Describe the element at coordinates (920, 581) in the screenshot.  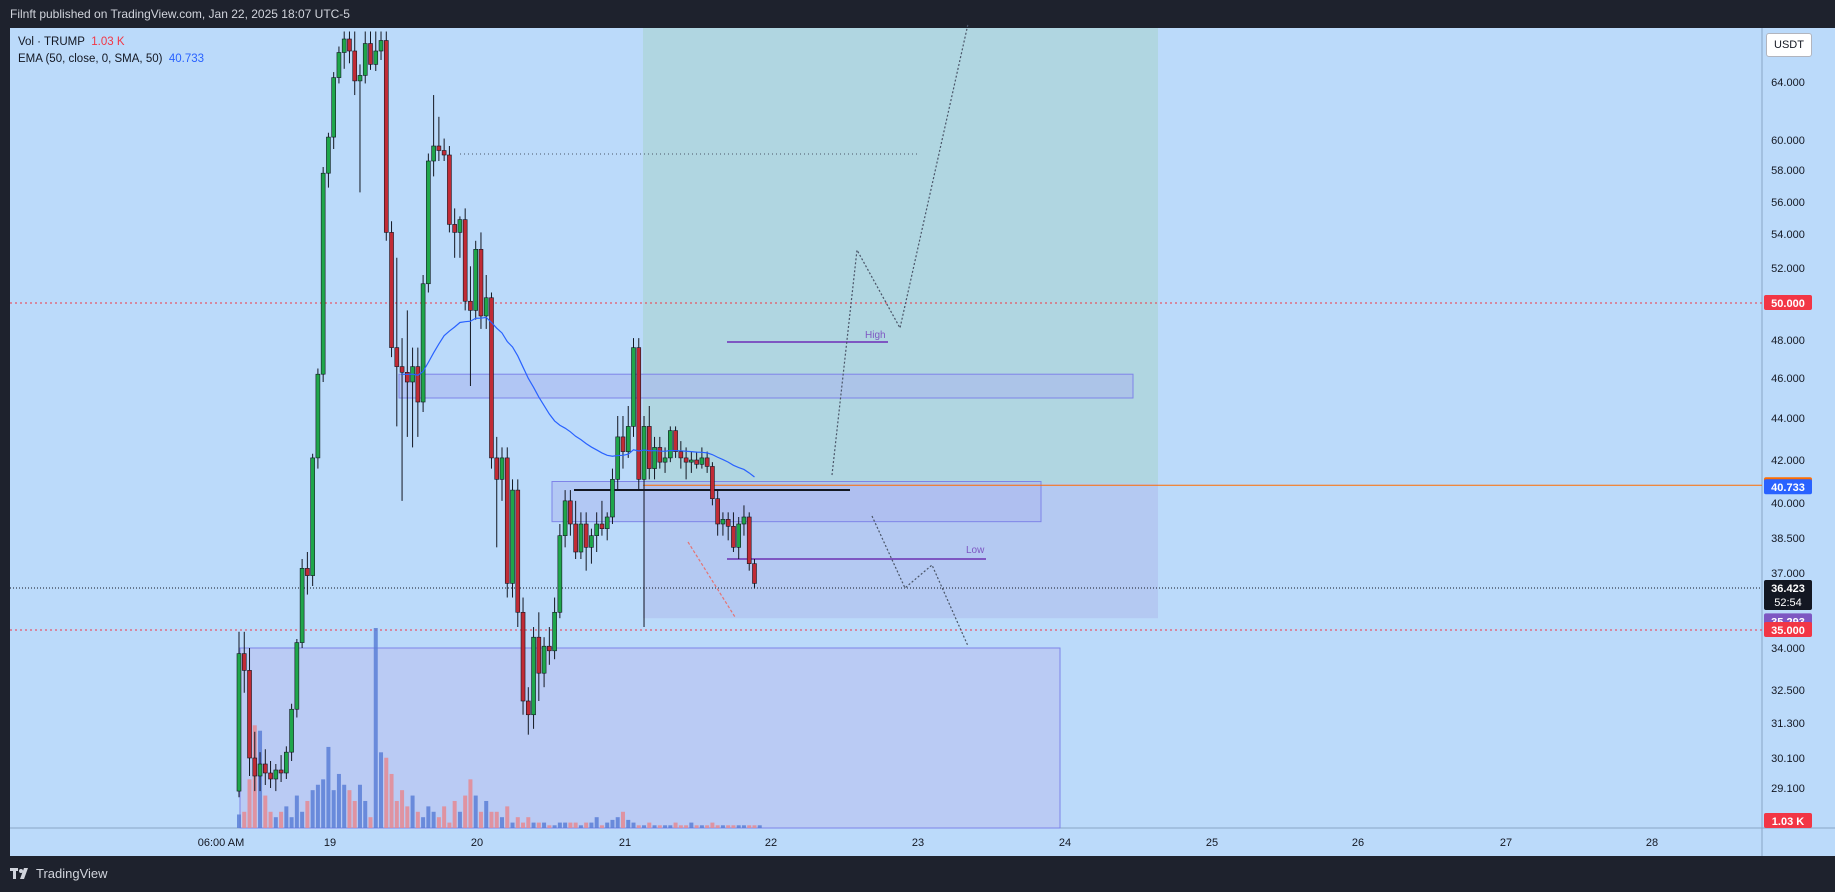
I see `bearish-projection` at that location.